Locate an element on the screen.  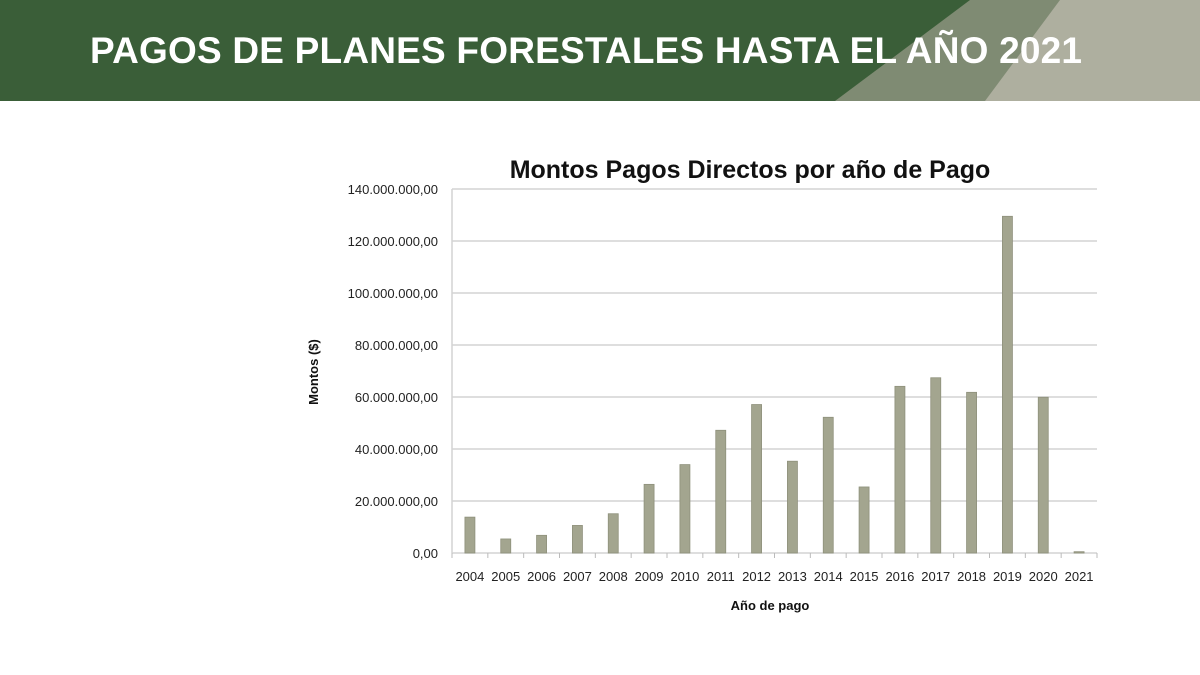
bar-2010 is located at coordinates (685, 509).